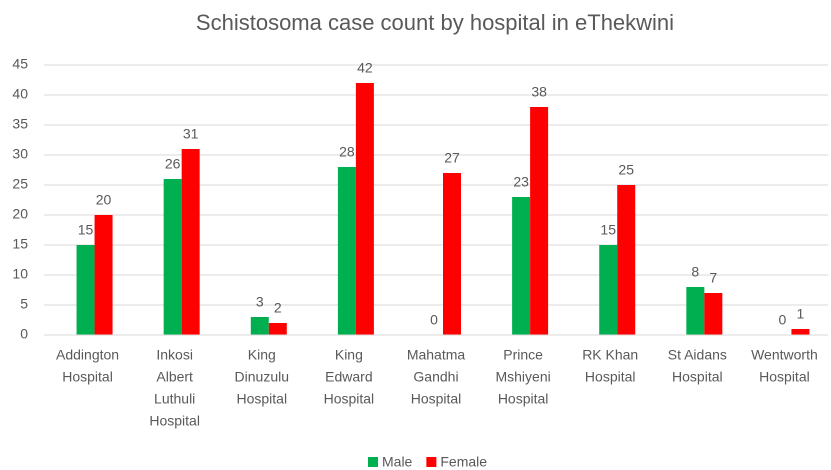 The height and width of the screenshot is (470, 831). What do you see at coordinates (20, 244) in the screenshot?
I see `y-tick-label: 15` at bounding box center [20, 244].